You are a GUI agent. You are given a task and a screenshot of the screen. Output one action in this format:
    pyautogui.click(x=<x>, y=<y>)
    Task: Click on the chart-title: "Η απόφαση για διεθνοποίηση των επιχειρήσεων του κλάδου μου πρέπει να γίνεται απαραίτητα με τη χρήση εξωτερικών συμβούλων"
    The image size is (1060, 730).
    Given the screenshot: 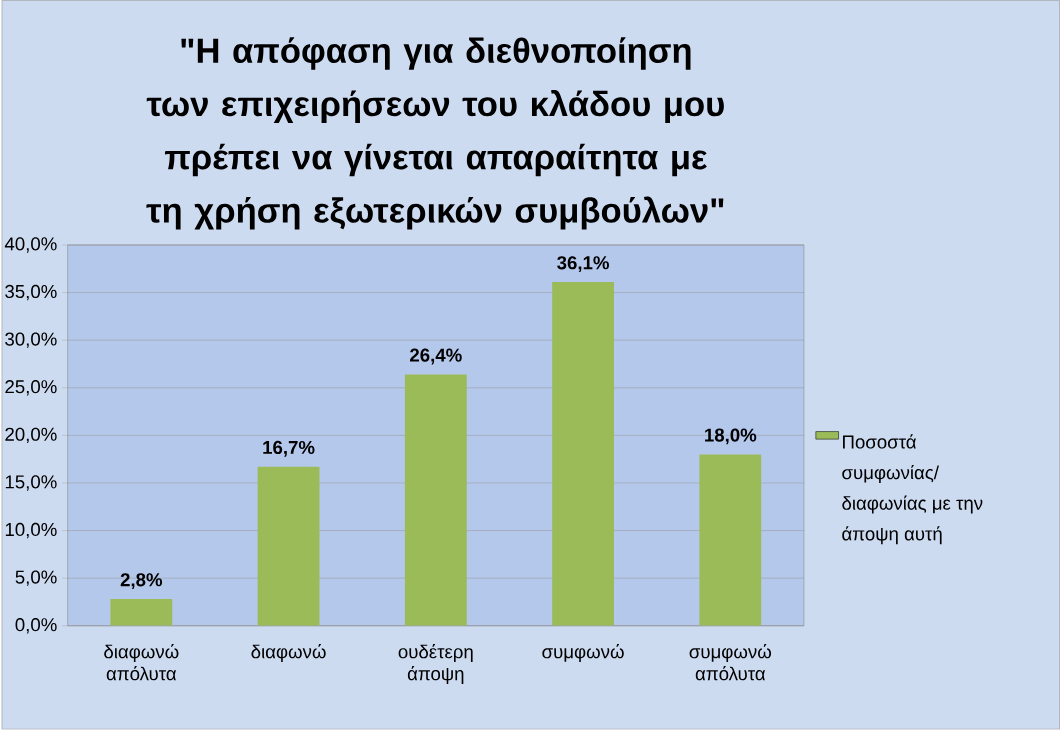 What is the action you would take?
    pyautogui.click(x=435, y=133)
    